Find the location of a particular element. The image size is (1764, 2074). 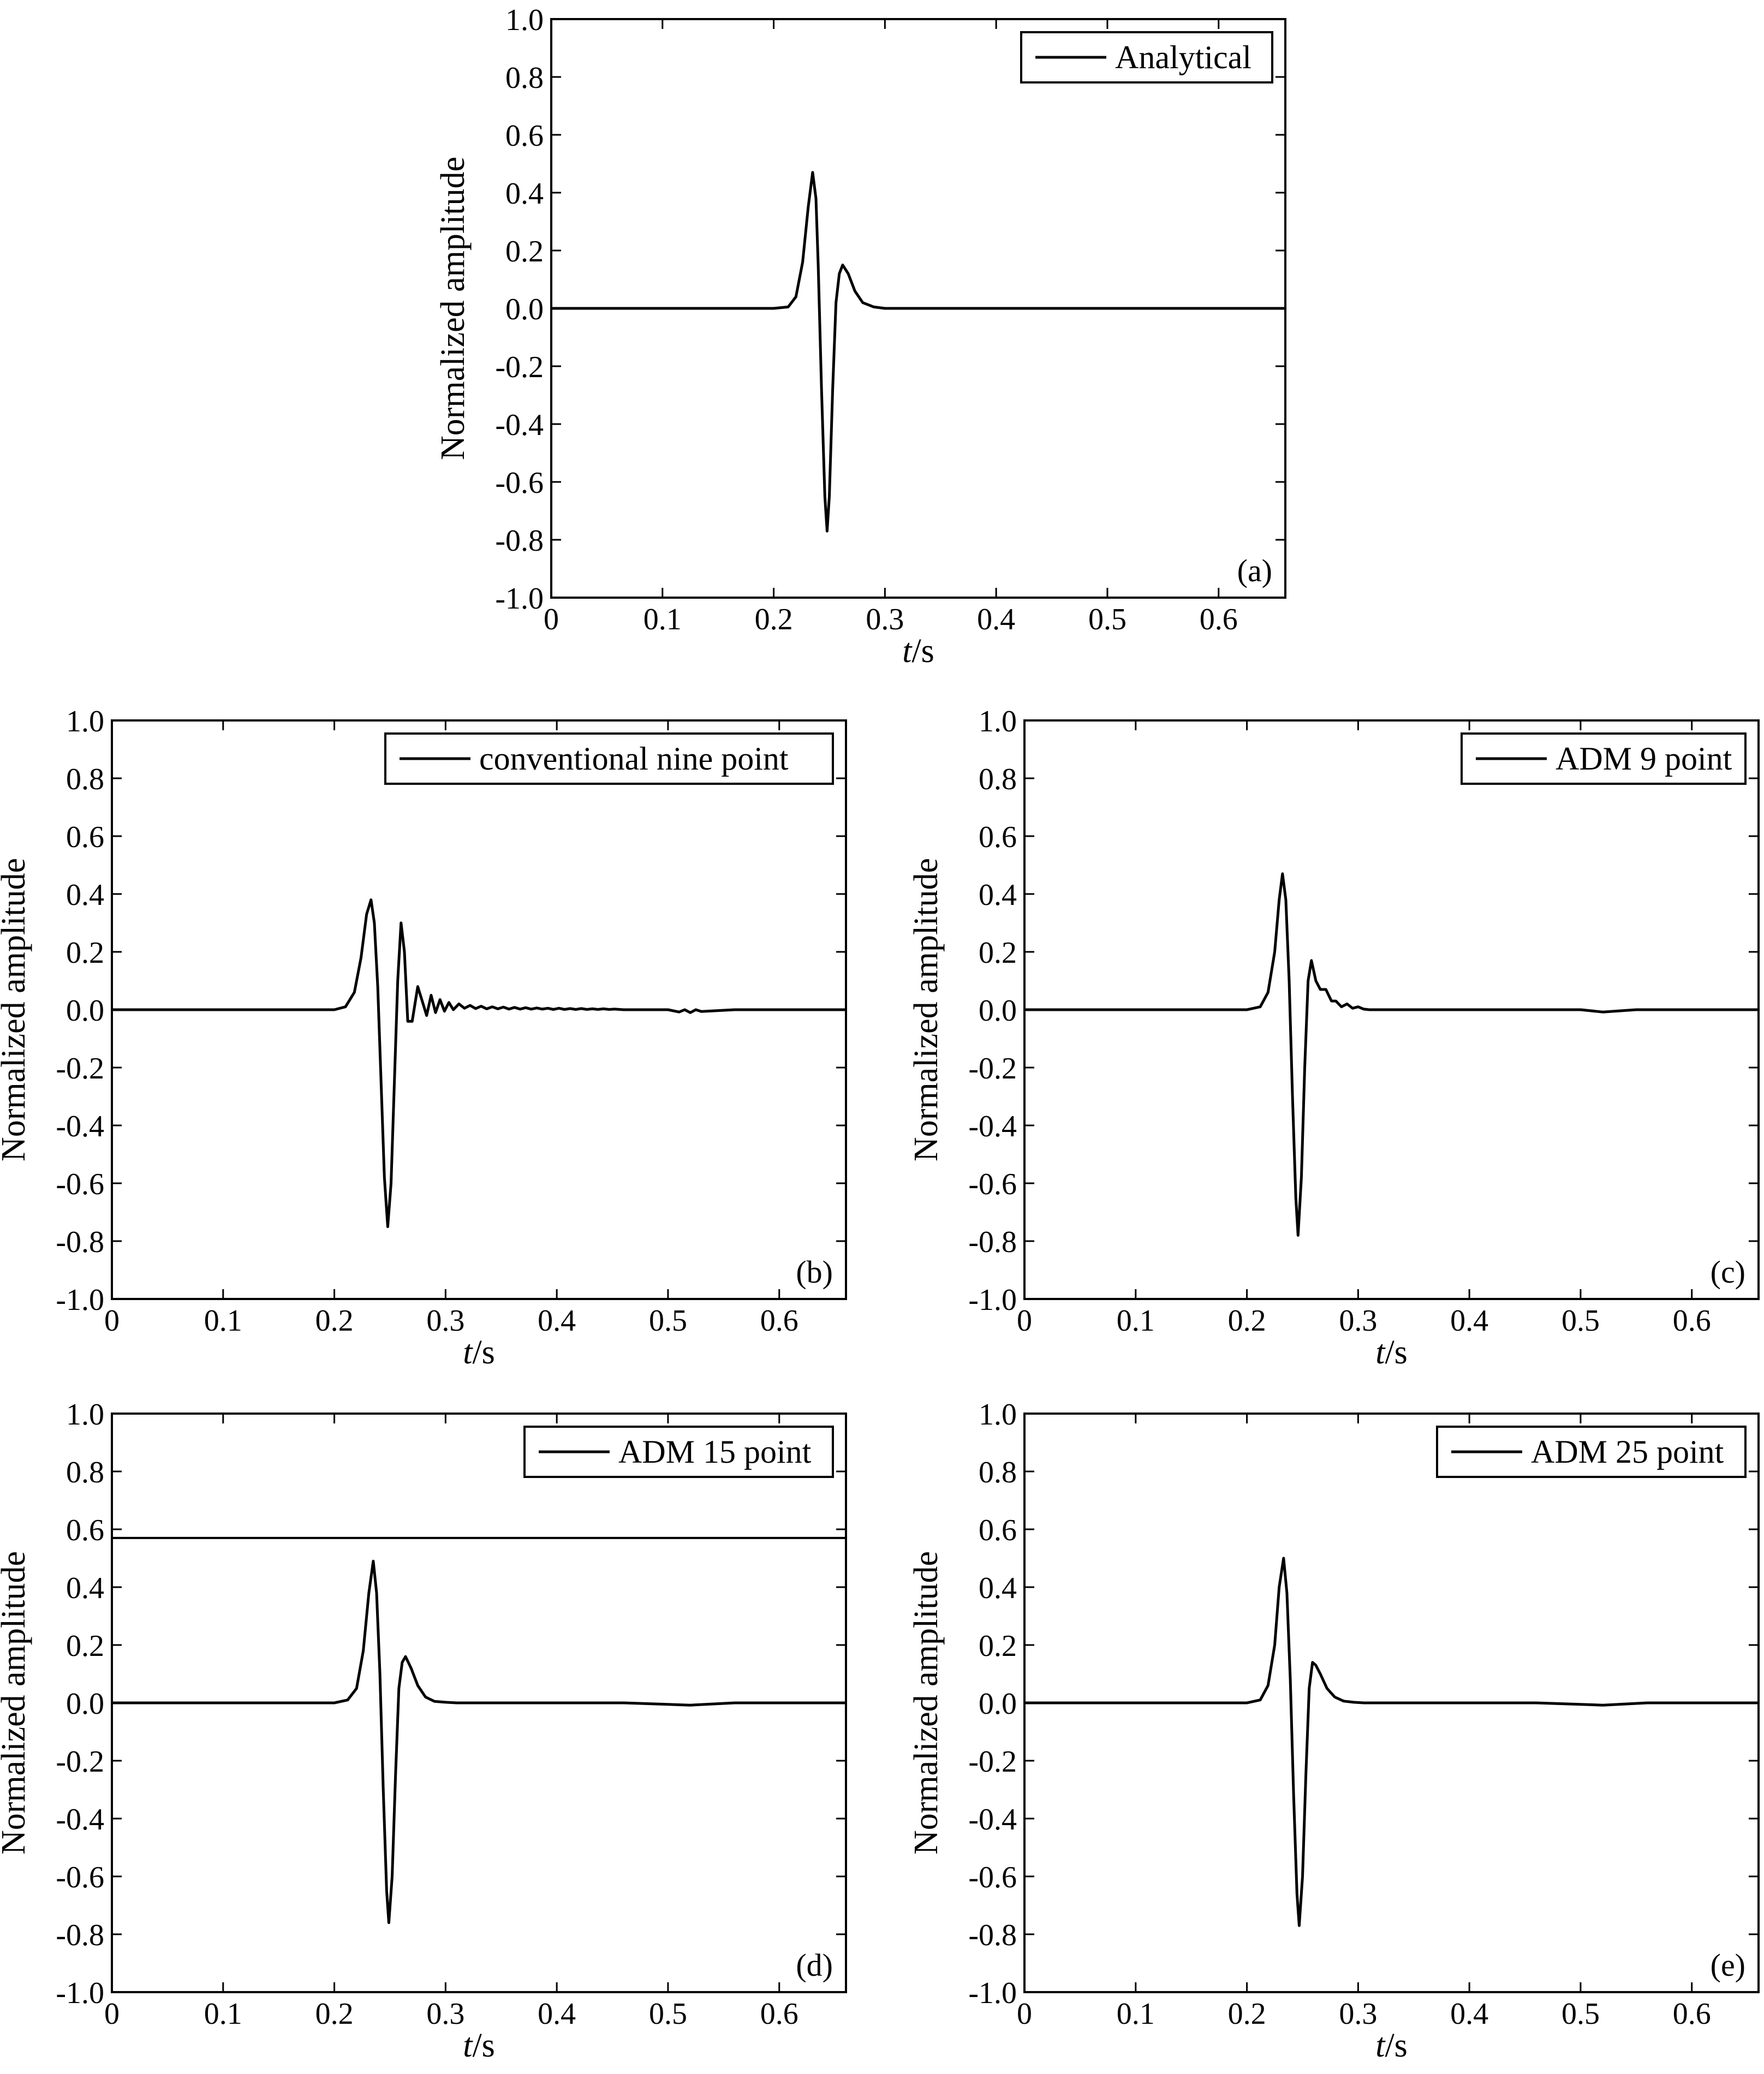

panel-label: (d) is located at coordinates (814, 1965).